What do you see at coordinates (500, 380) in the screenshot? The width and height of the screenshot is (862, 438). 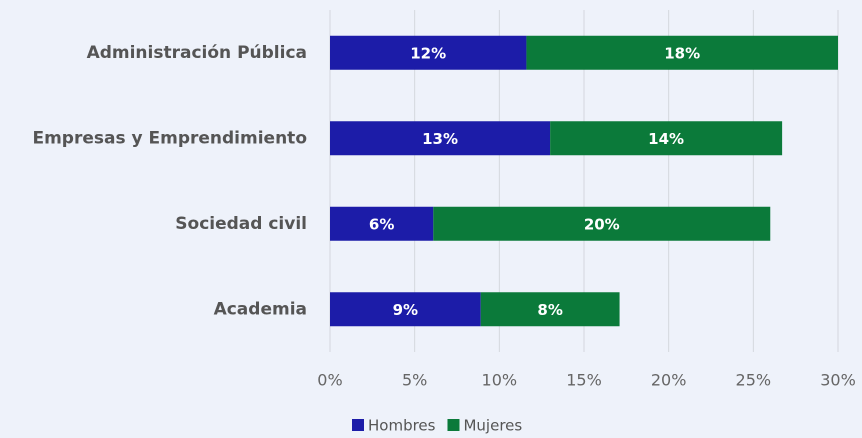 I see `x-tick-label: 10%` at bounding box center [500, 380].